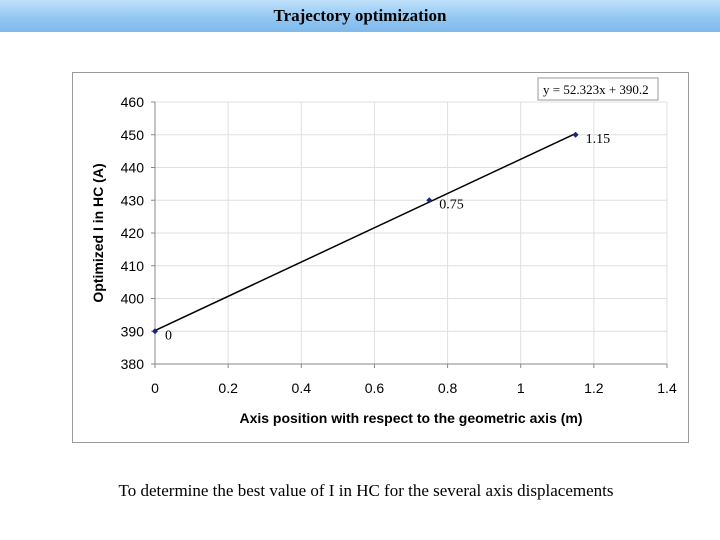 This screenshot has width=720, height=540. Describe the element at coordinates (155, 388) in the screenshot. I see `x-tick-label: 0` at that location.